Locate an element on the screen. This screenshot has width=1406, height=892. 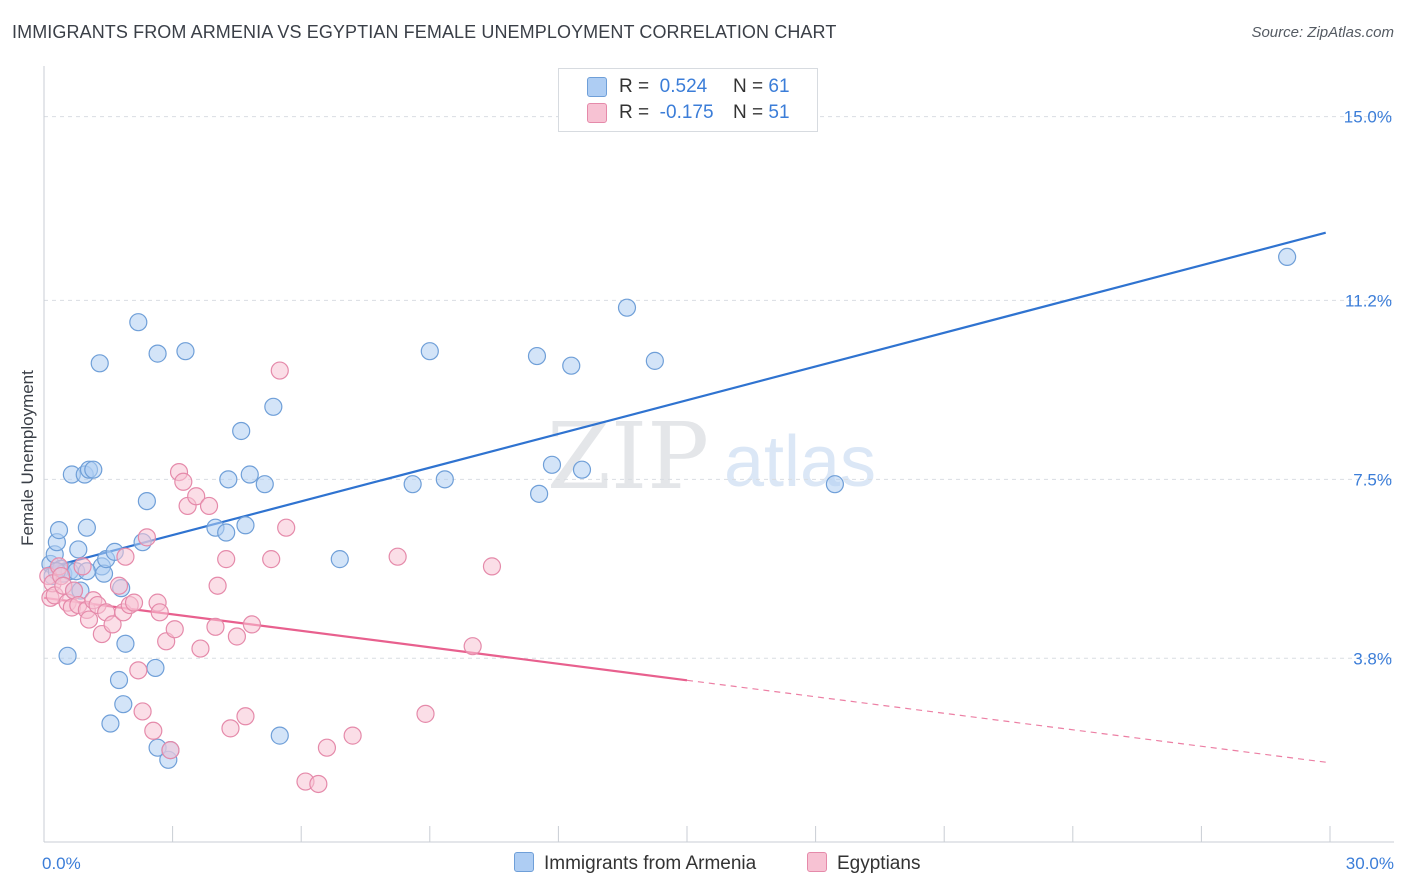
bottom-legend-egyptians: Egyptians is located at coordinates (863, 863).